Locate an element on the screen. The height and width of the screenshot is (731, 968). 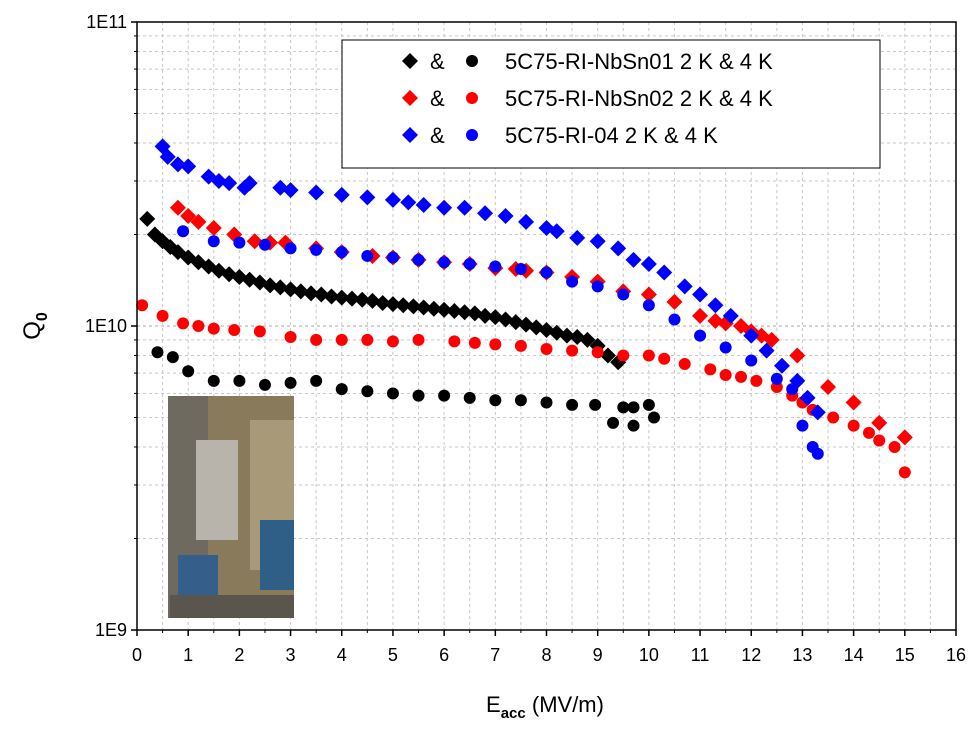
x-tick-label: 9 is located at coordinates (598, 655).